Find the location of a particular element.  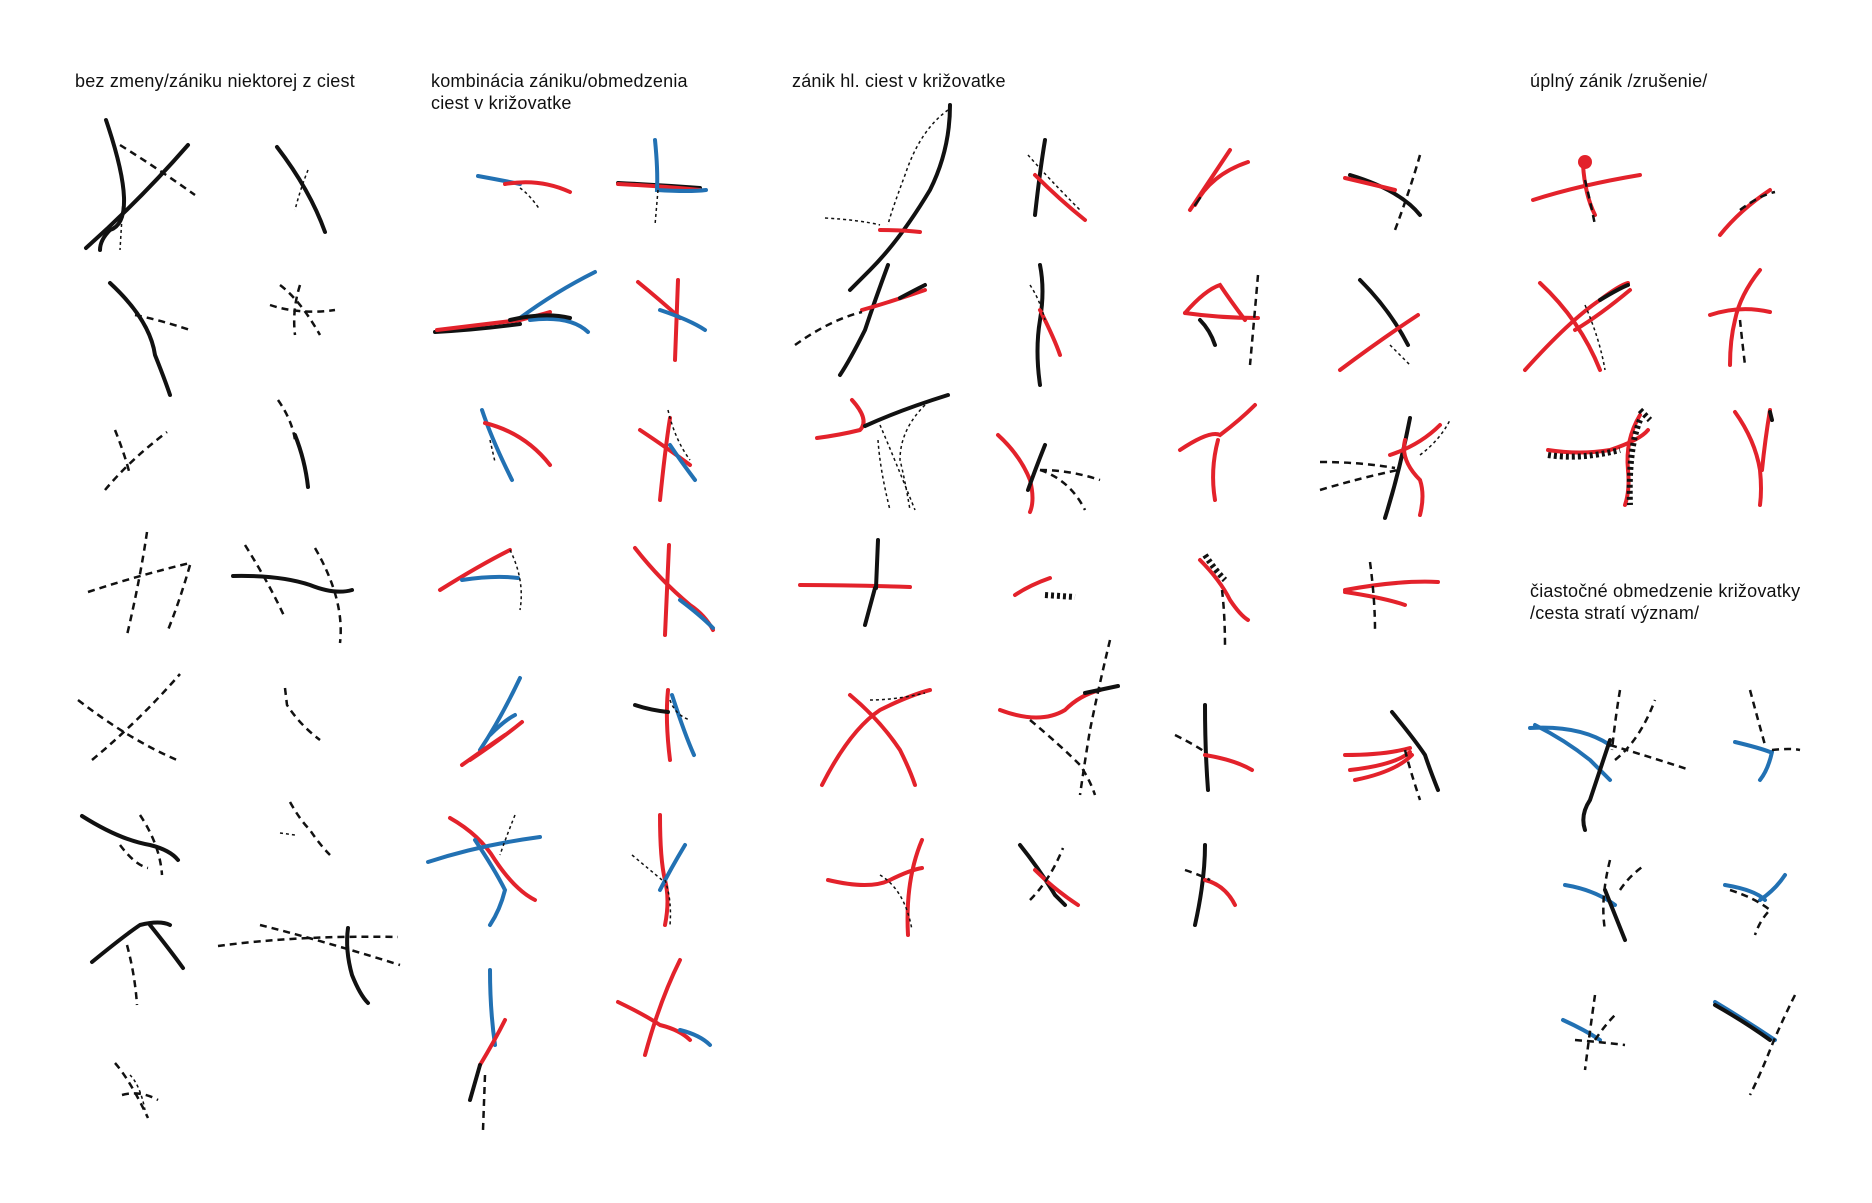

heading-ciastocne-line2: /cesta stratí význam/ is located at coordinates (1615, 613).